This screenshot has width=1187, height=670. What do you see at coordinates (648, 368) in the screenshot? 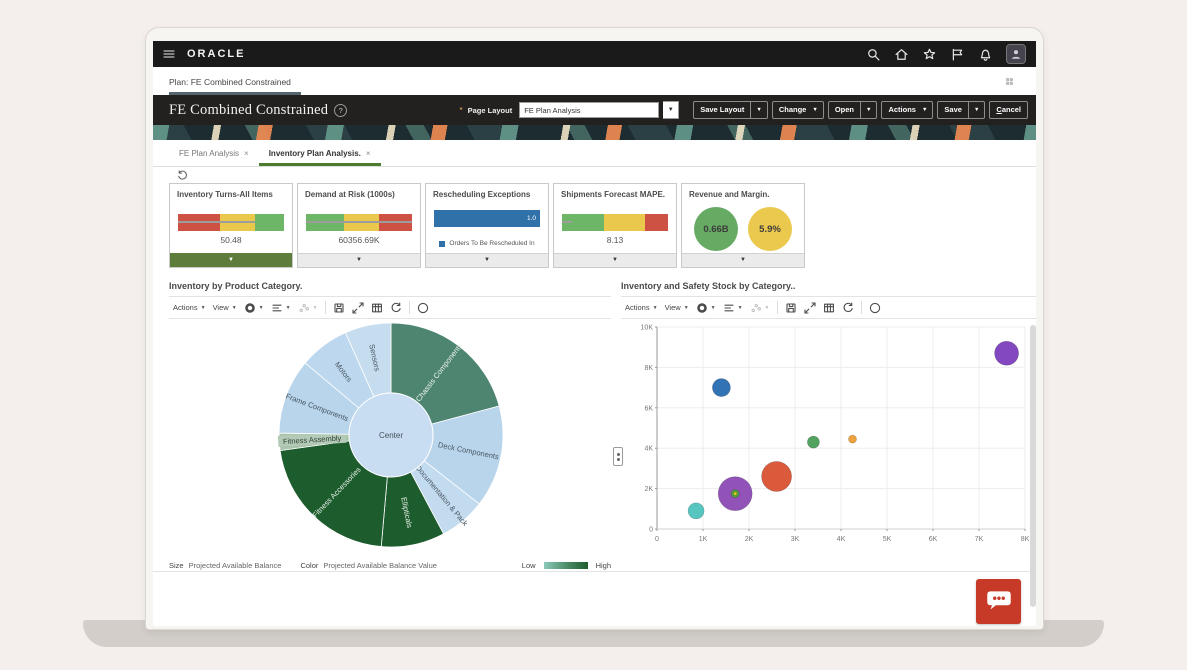
I see `y-tick-label: 8K` at bounding box center [648, 368].